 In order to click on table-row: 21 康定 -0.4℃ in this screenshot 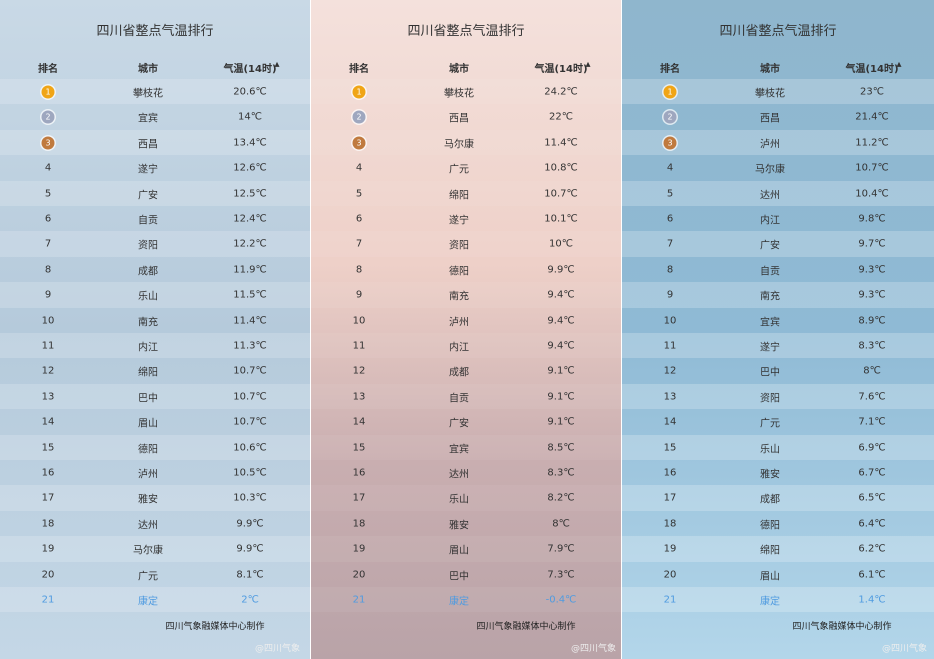, I will do `click(466, 600)`.